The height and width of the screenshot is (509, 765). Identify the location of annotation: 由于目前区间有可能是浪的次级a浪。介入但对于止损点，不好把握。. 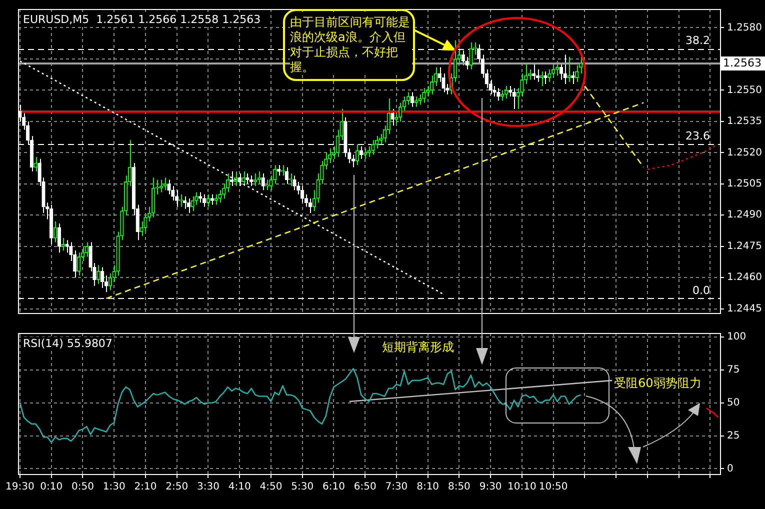
(351, 45).